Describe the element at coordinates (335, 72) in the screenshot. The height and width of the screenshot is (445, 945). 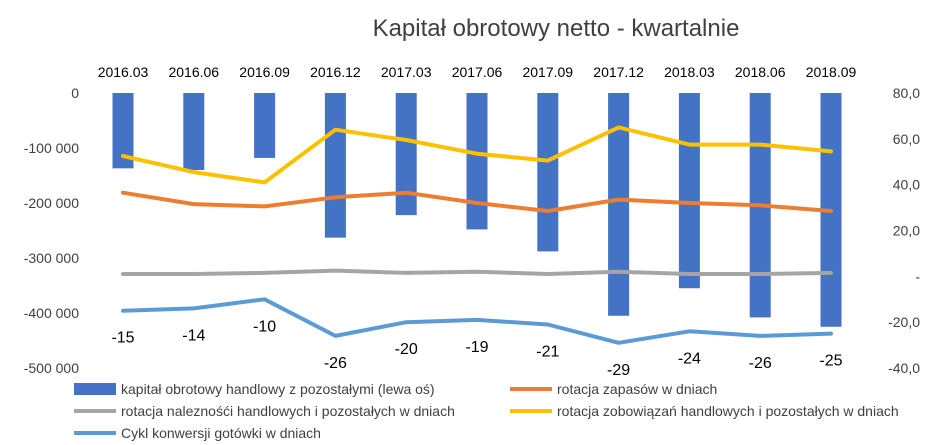
I see `category-label: 2016.12` at that location.